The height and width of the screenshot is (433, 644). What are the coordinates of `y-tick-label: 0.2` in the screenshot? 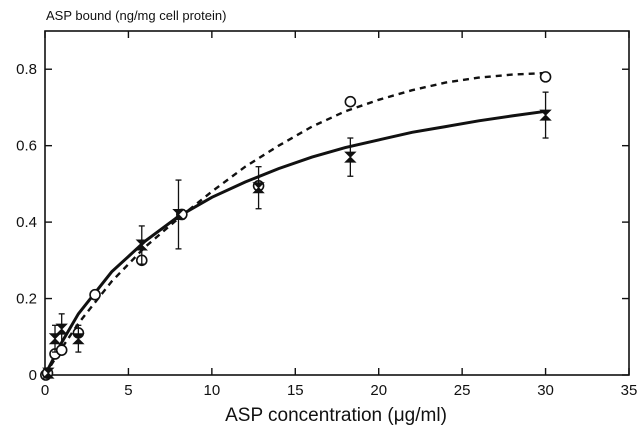 It's located at (26, 299).